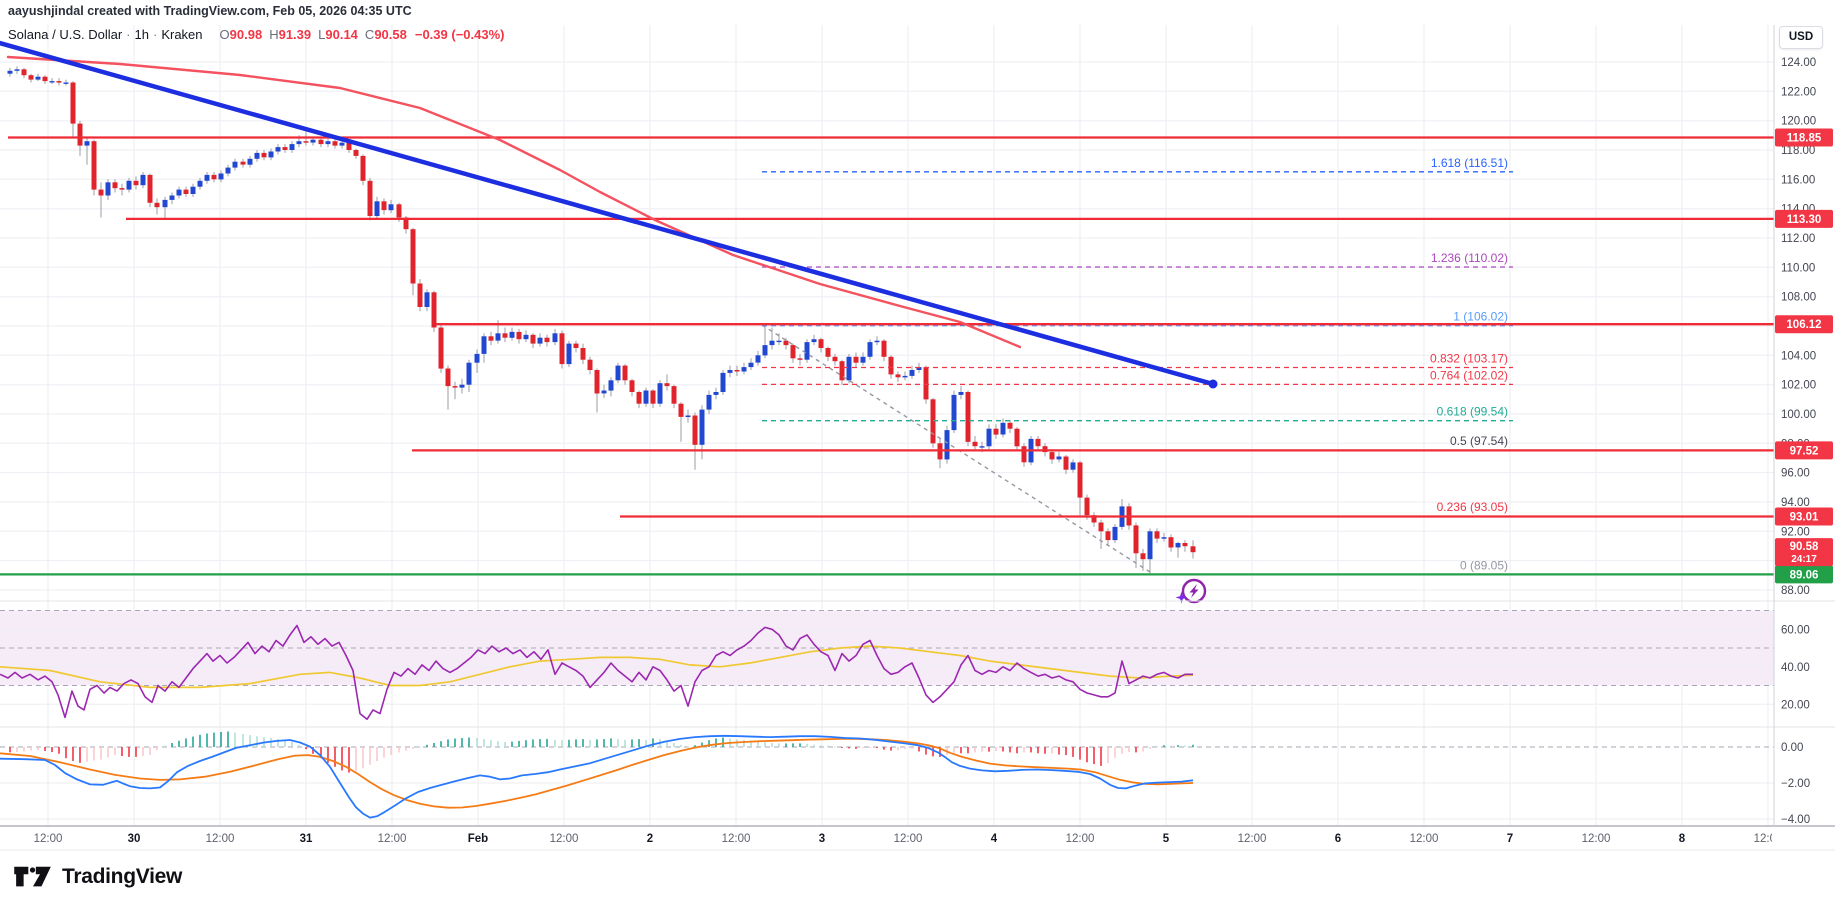  What do you see at coordinates (1469, 359) in the screenshot?
I see `fib-level-label: 0.832 (103.17)` at bounding box center [1469, 359].